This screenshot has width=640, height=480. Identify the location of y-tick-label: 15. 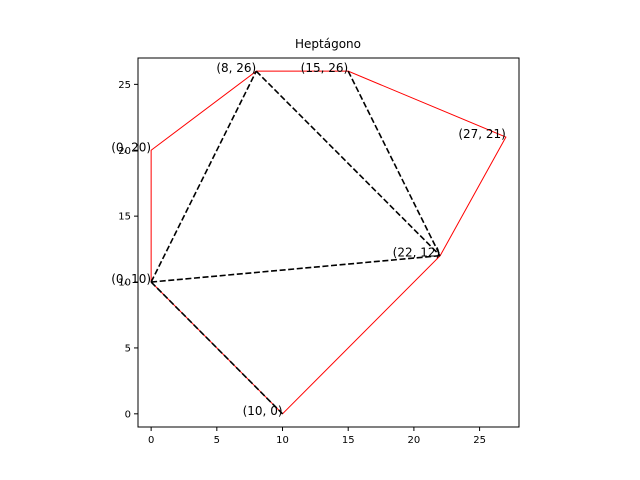
(124, 217).